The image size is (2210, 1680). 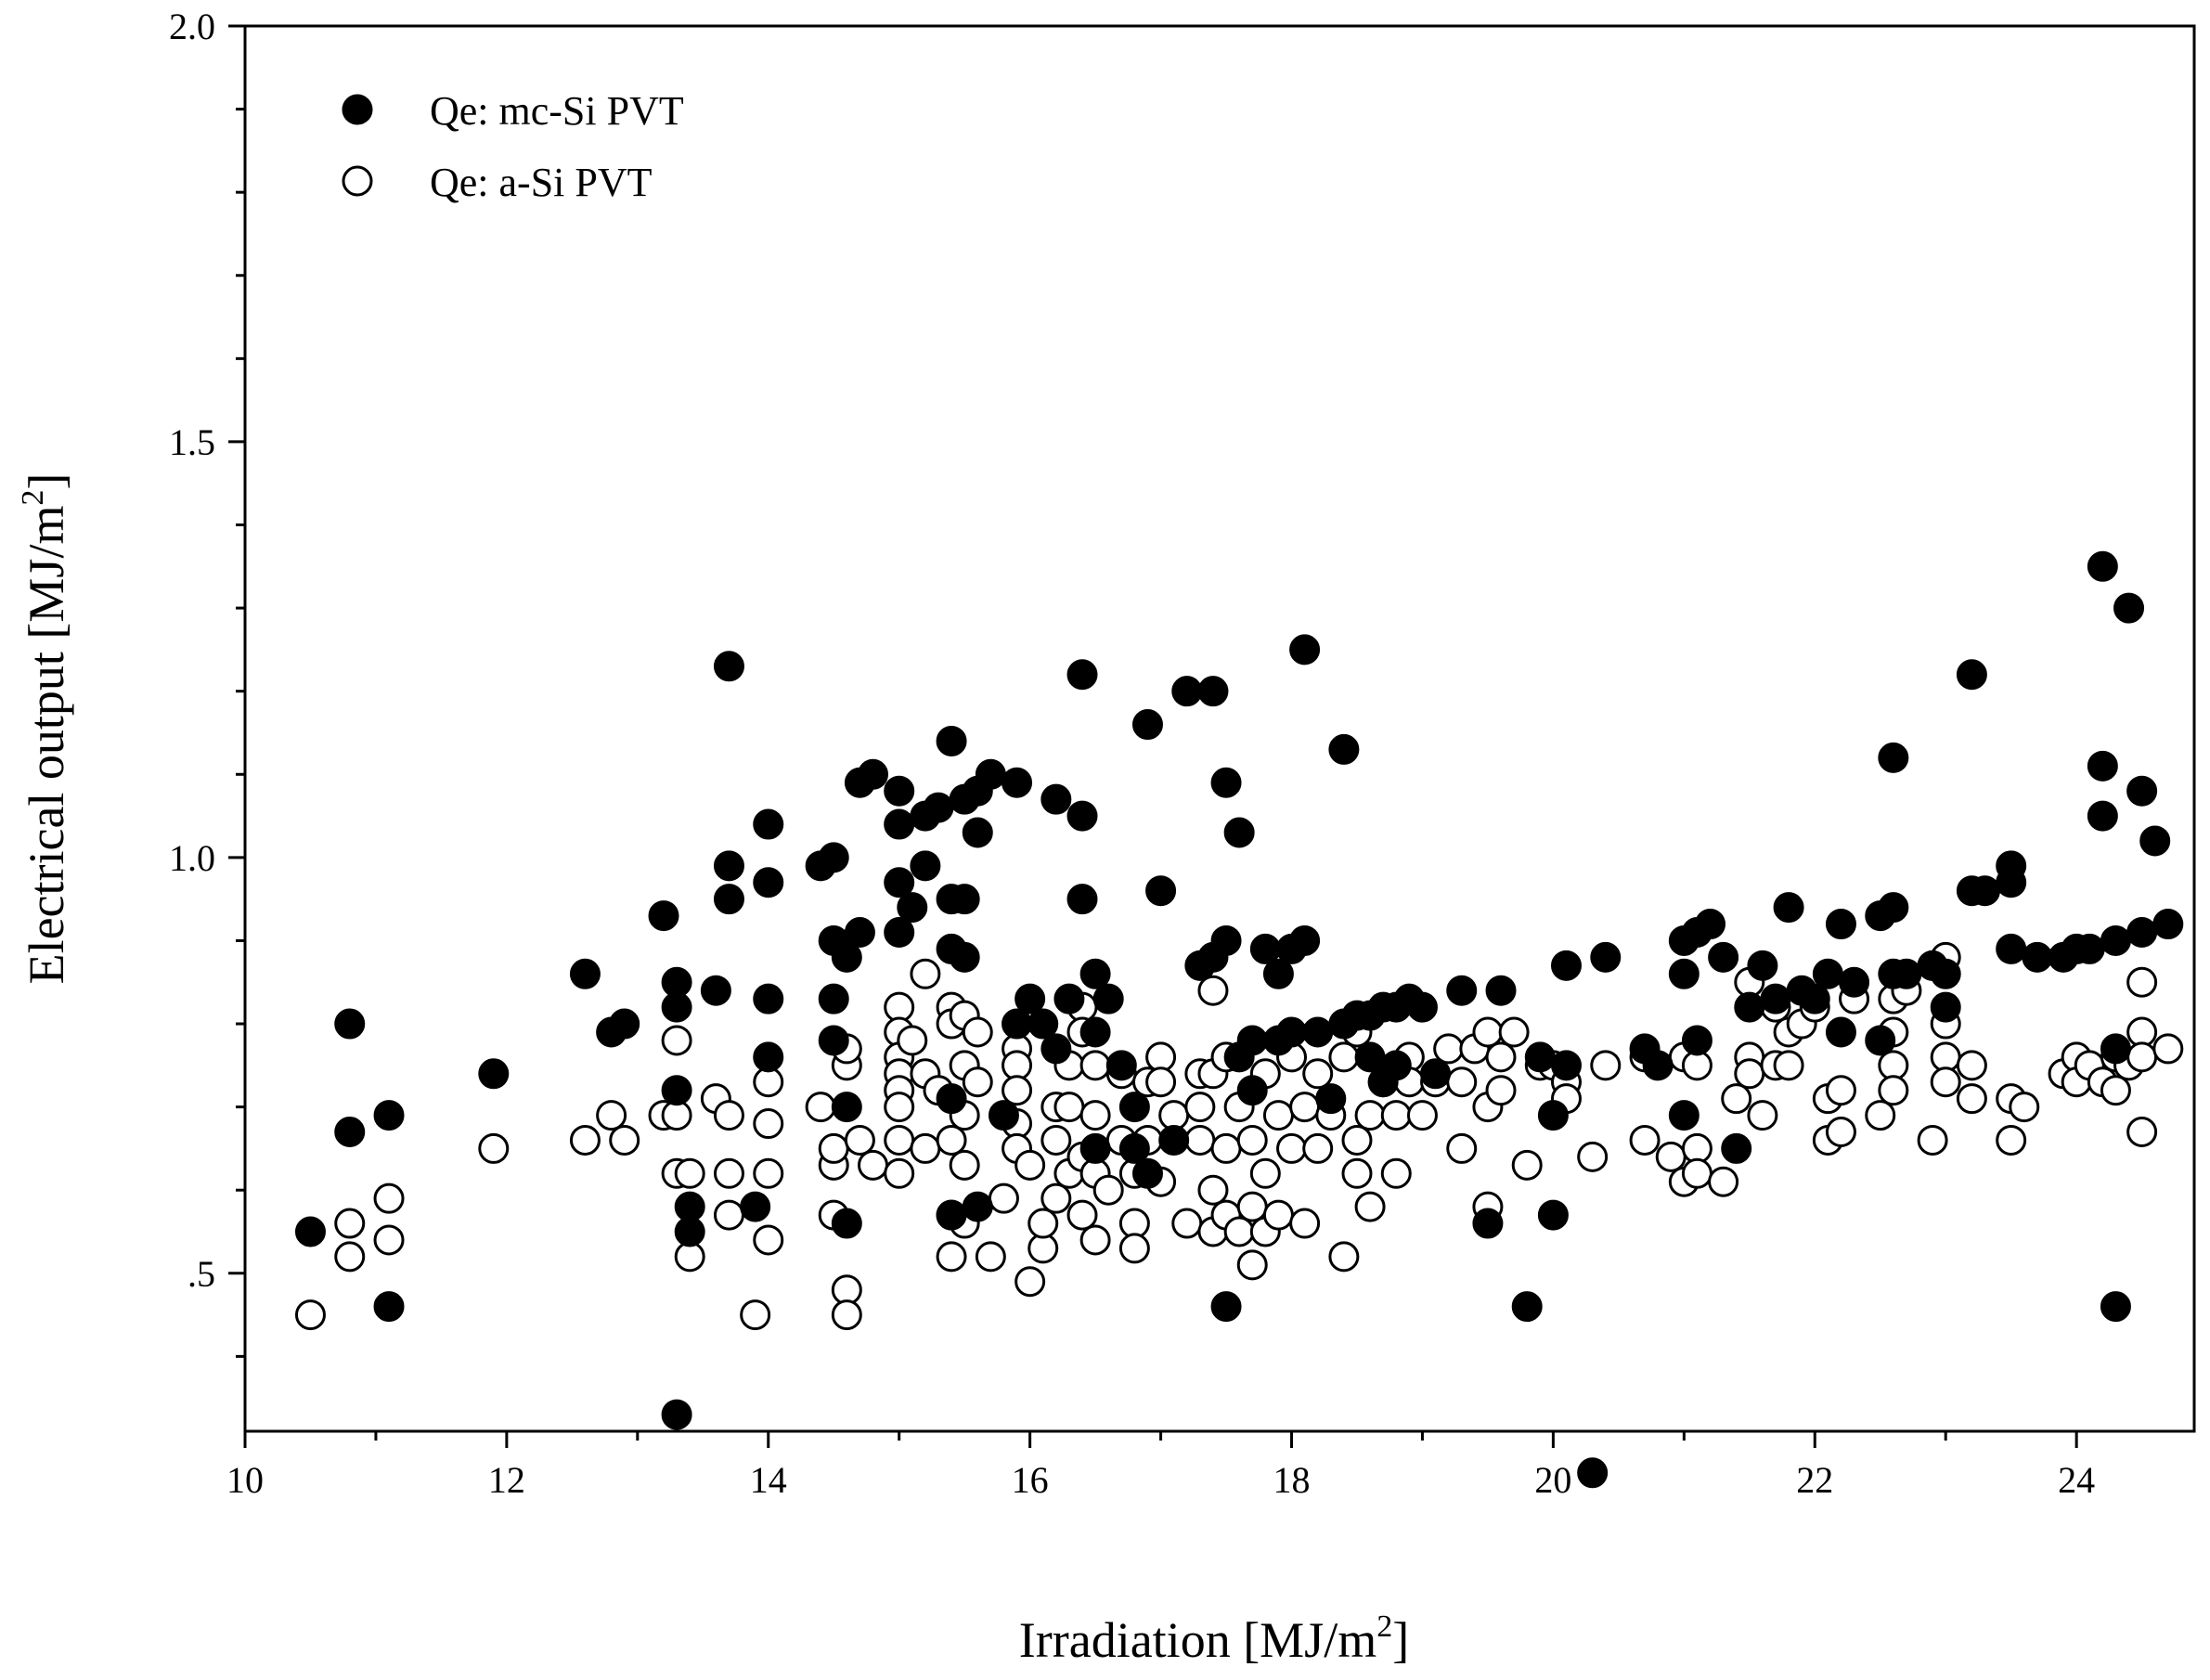 I want to click on x-axis-ticks, so click(x=1160, y=1439).